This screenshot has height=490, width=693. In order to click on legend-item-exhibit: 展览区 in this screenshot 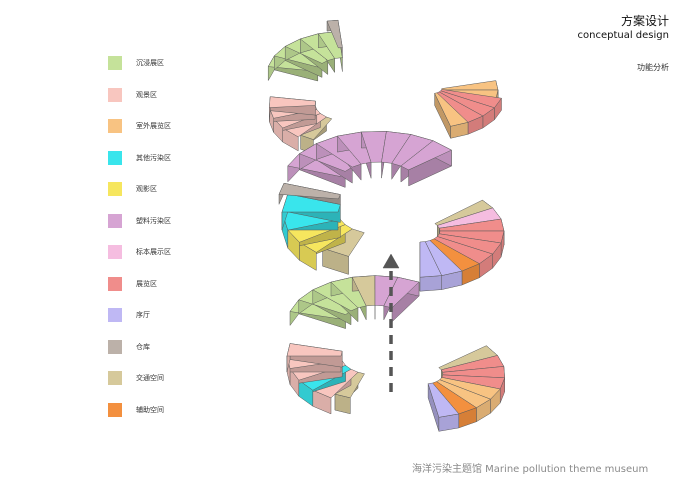, I will do `click(168, 284)`.